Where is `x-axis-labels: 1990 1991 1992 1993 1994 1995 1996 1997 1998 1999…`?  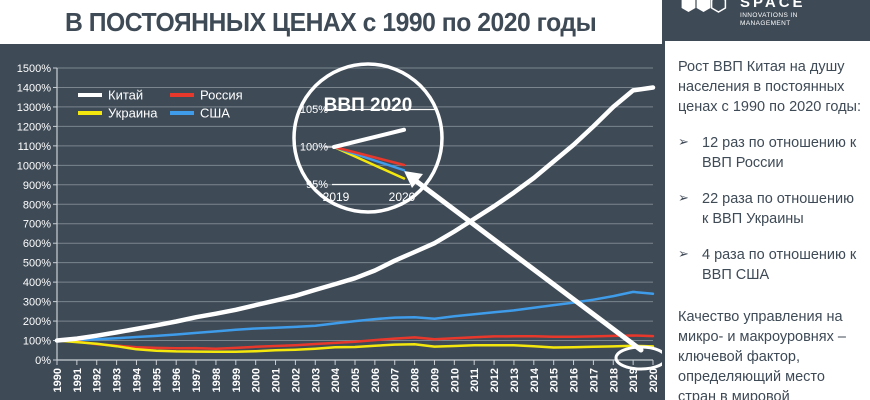
x-axis-labels: 1990 1991 1992 1993 1994 1995 1996 1997 1998 1999… is located at coordinates (356, 376).